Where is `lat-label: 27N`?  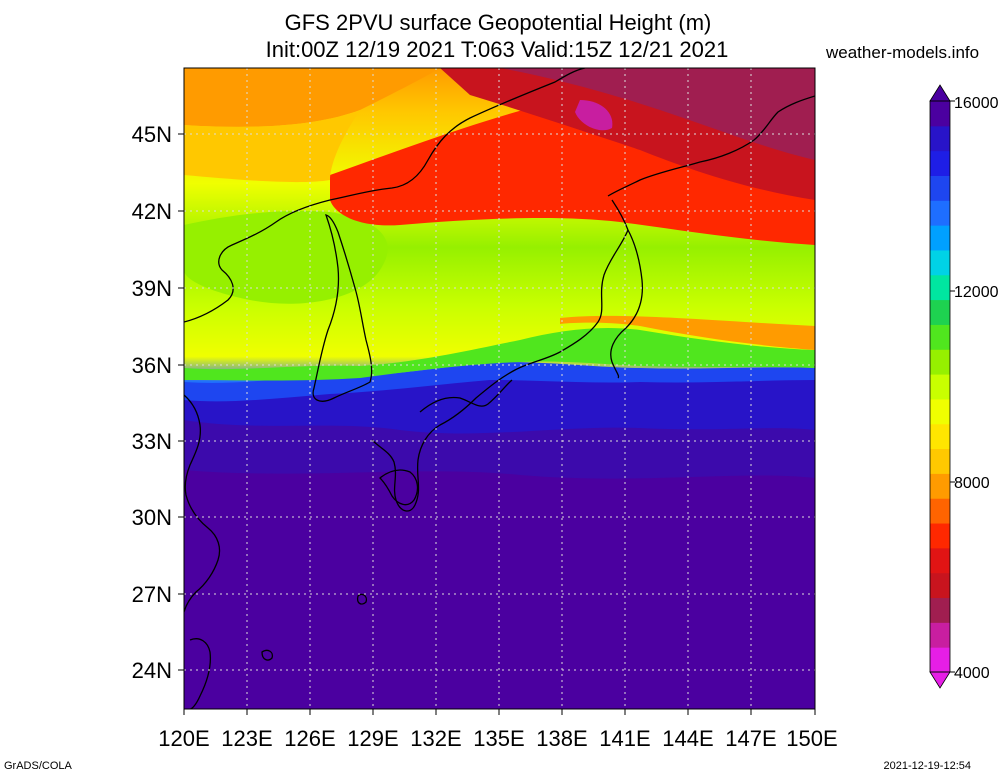 lat-label: 27N is located at coordinates (152, 594).